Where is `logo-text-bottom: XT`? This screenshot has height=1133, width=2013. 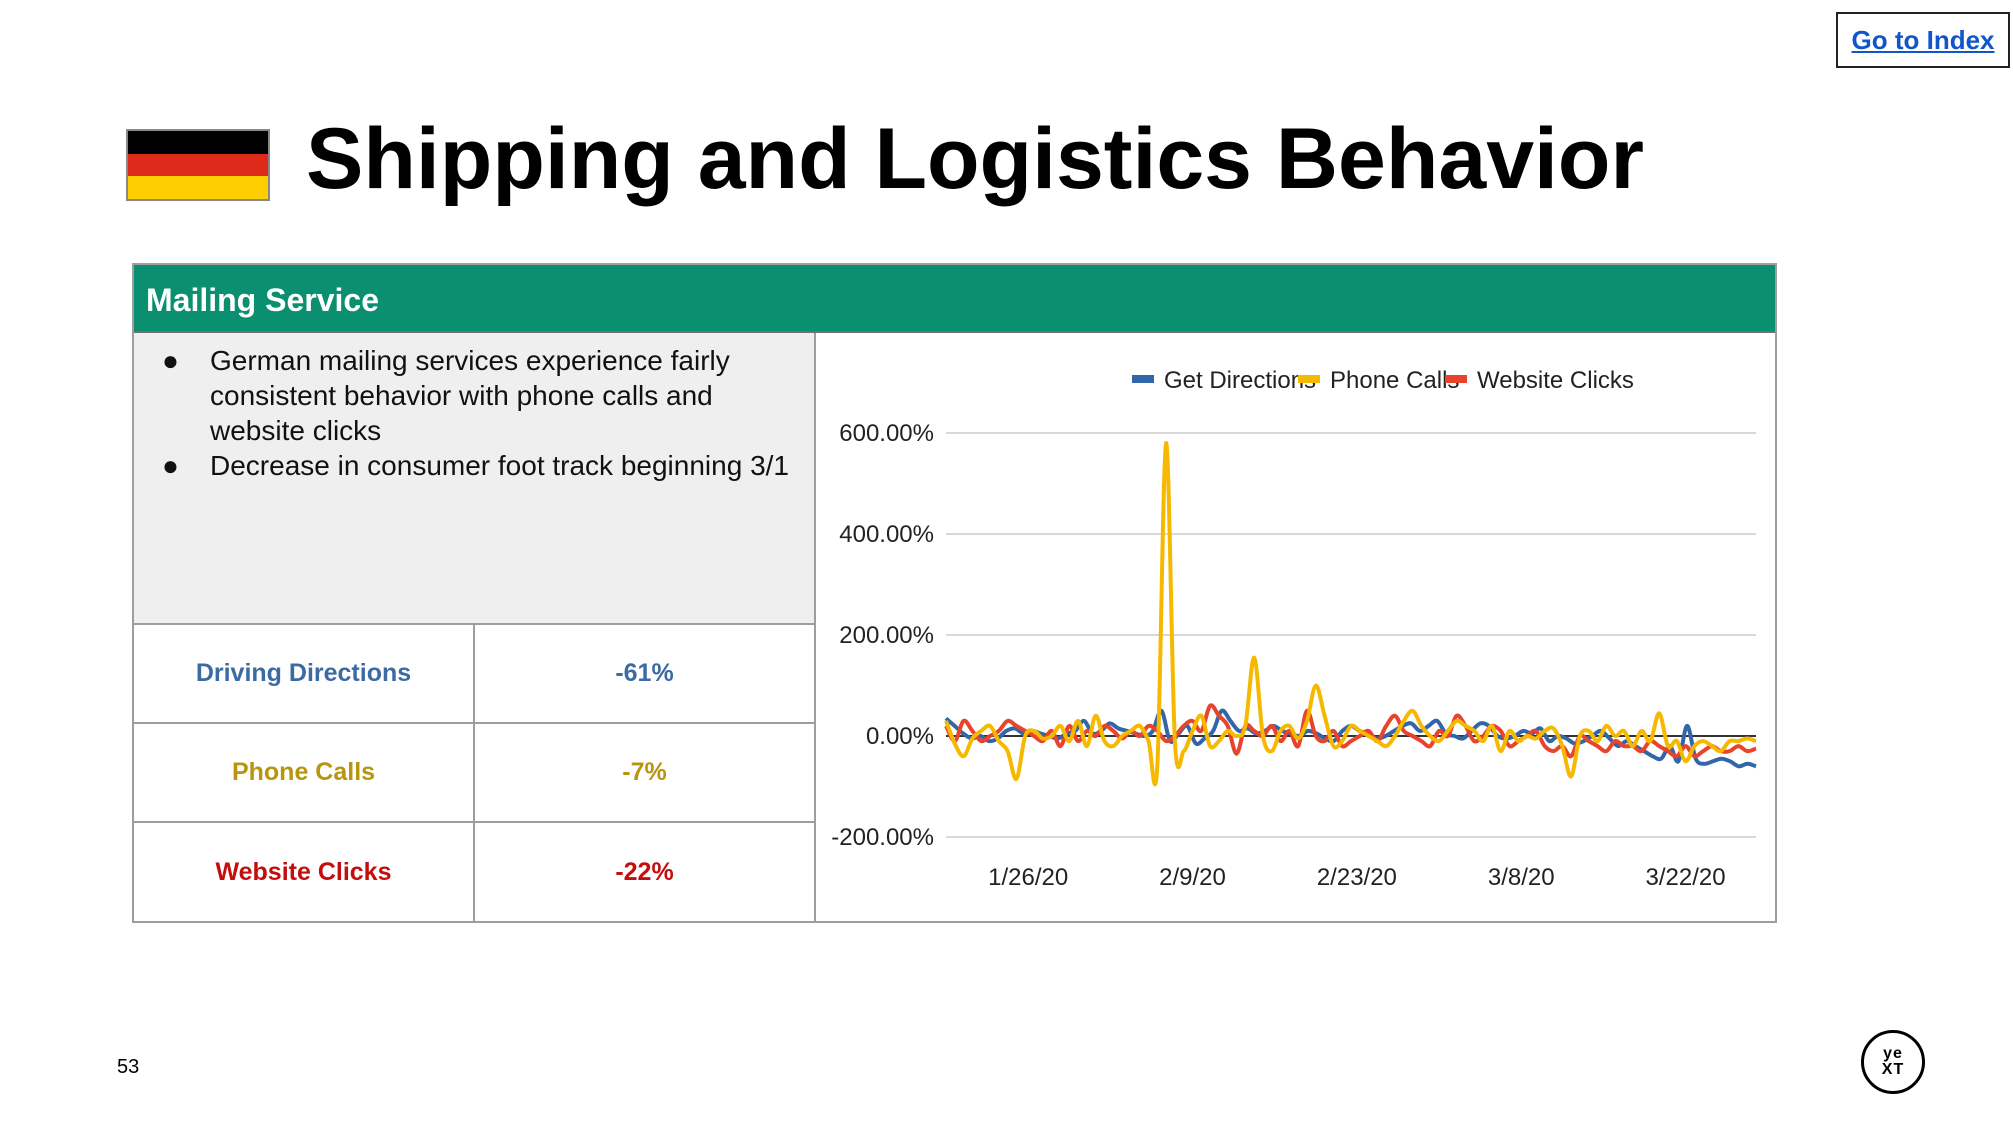
logo-text-bottom: XT is located at coordinates (1893, 1069).